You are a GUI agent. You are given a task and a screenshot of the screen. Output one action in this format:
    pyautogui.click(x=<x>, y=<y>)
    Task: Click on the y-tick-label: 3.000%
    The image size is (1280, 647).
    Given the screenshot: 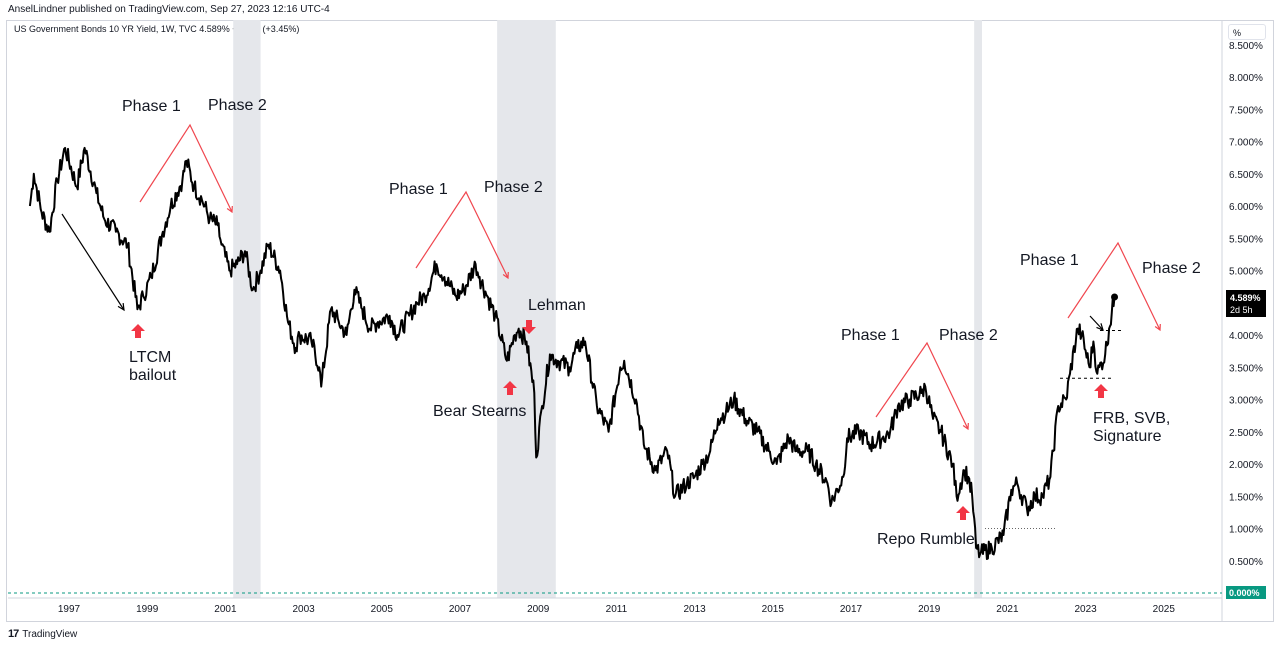 What is the action you would take?
    pyautogui.click(x=1246, y=401)
    